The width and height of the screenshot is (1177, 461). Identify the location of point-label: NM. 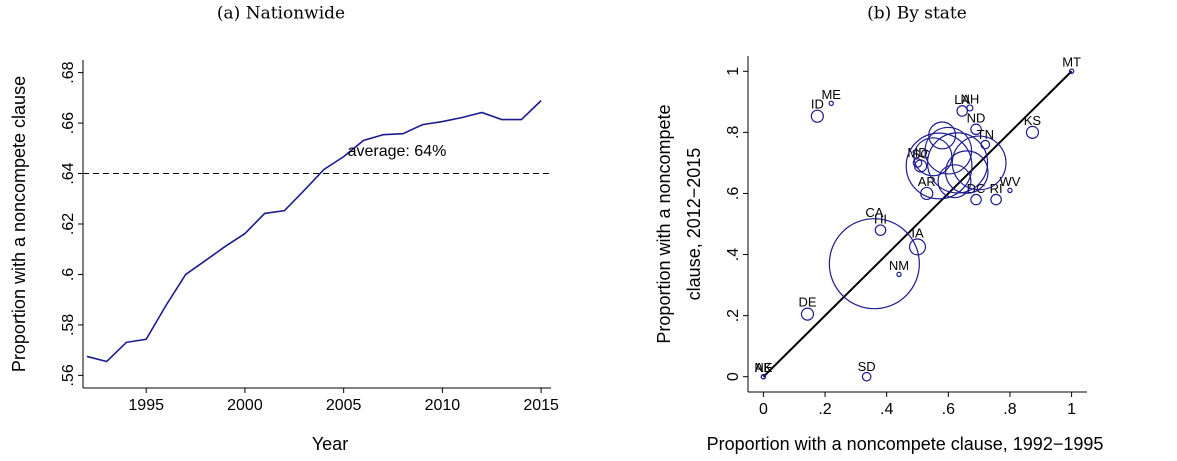
(899, 265).